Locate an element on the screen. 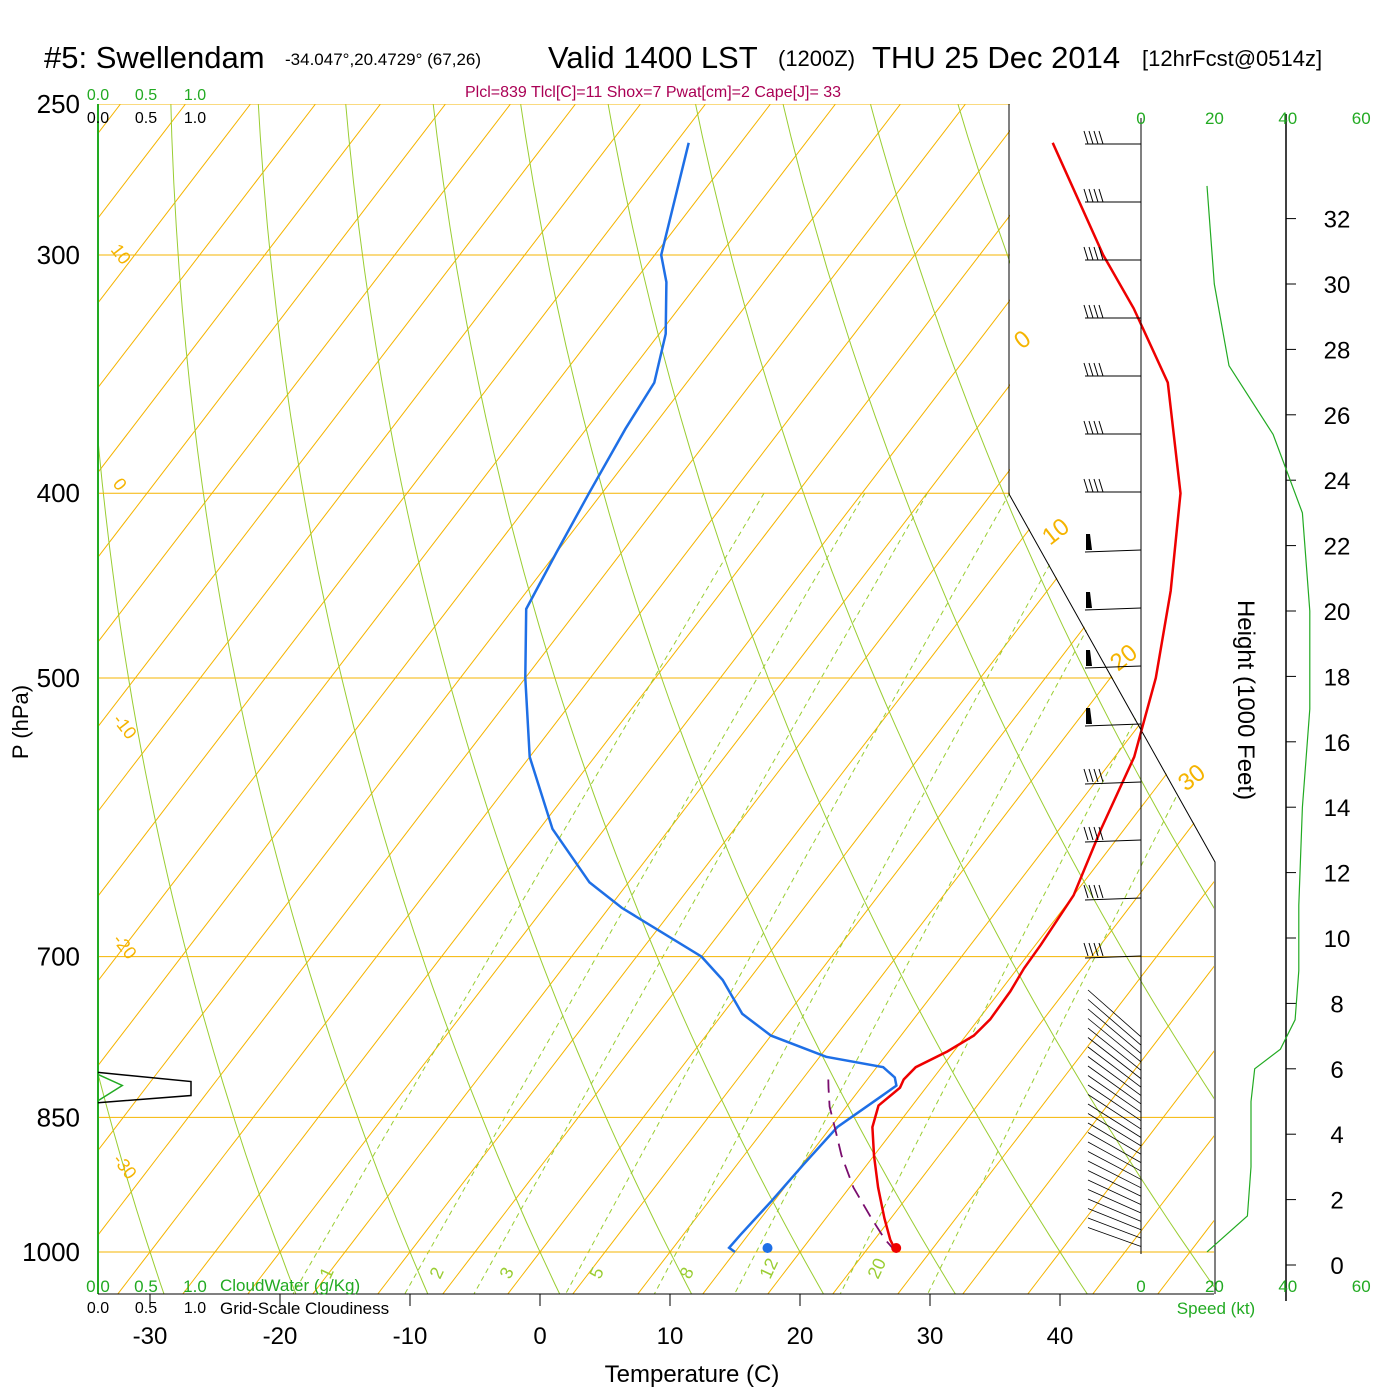 The height and width of the screenshot is (1400, 1400). mixing-ratio-label: 12 is located at coordinates (768, 1268).